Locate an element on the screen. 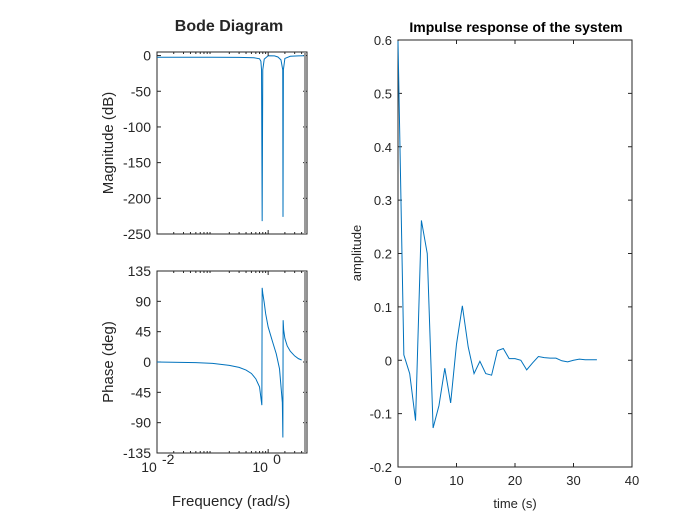 This screenshot has width=700, height=525. impulse-ytick-label: 0.1 is located at coordinates (383, 307).